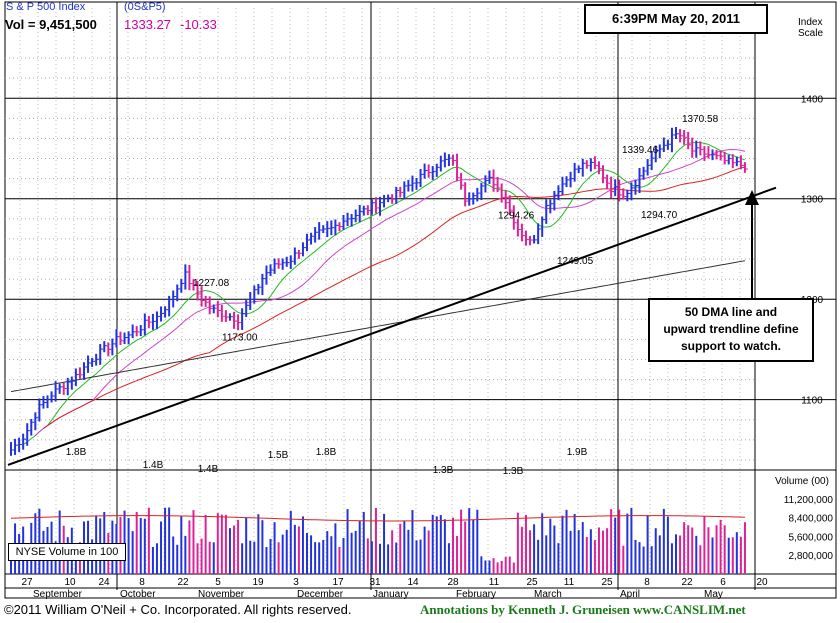 This screenshot has height=623, width=840. Describe the element at coordinates (67, 552) in the screenshot. I see `nyse-volume-label: NYSE Volume in 100` at that location.